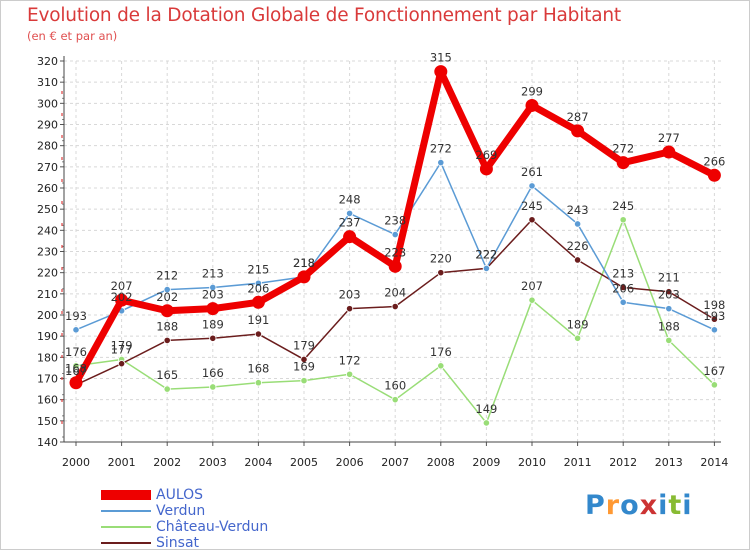  Describe the element at coordinates (486, 155) in the screenshot. I see `data-label-aulos-2009: 269` at that location.